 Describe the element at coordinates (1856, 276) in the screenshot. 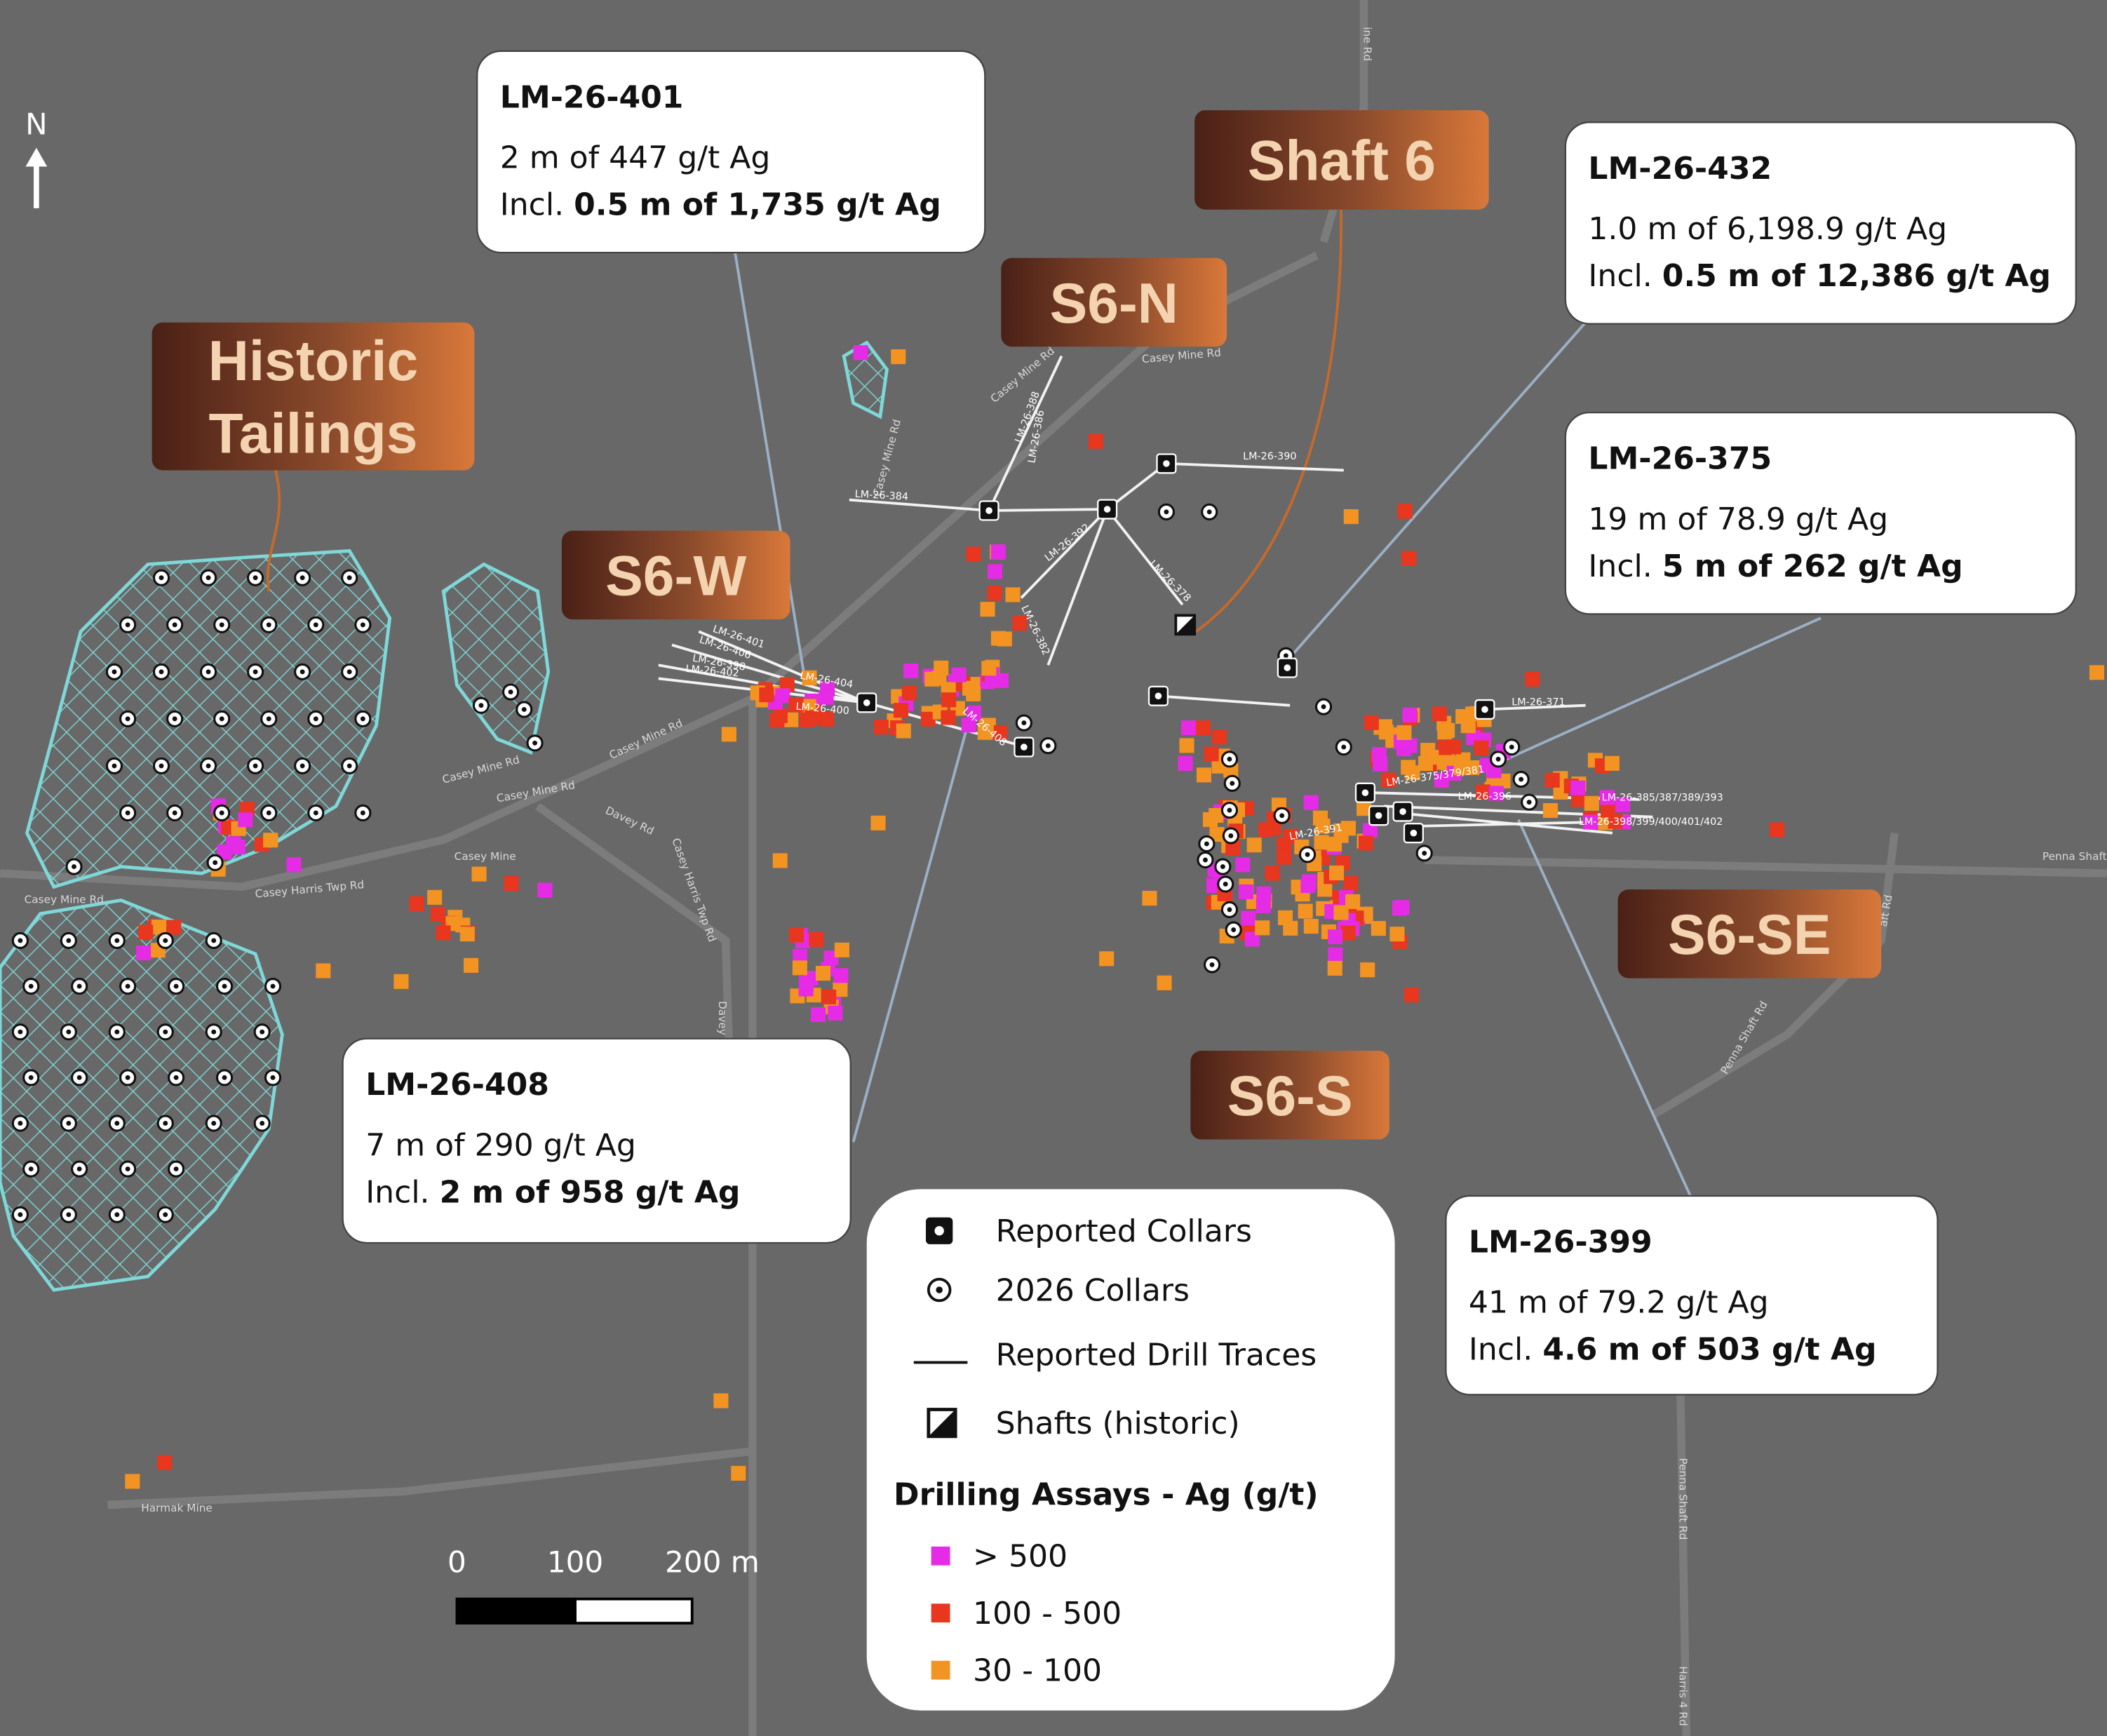

I see `incl-result: 0.5 m of 12,386 g/t Ag` at that location.